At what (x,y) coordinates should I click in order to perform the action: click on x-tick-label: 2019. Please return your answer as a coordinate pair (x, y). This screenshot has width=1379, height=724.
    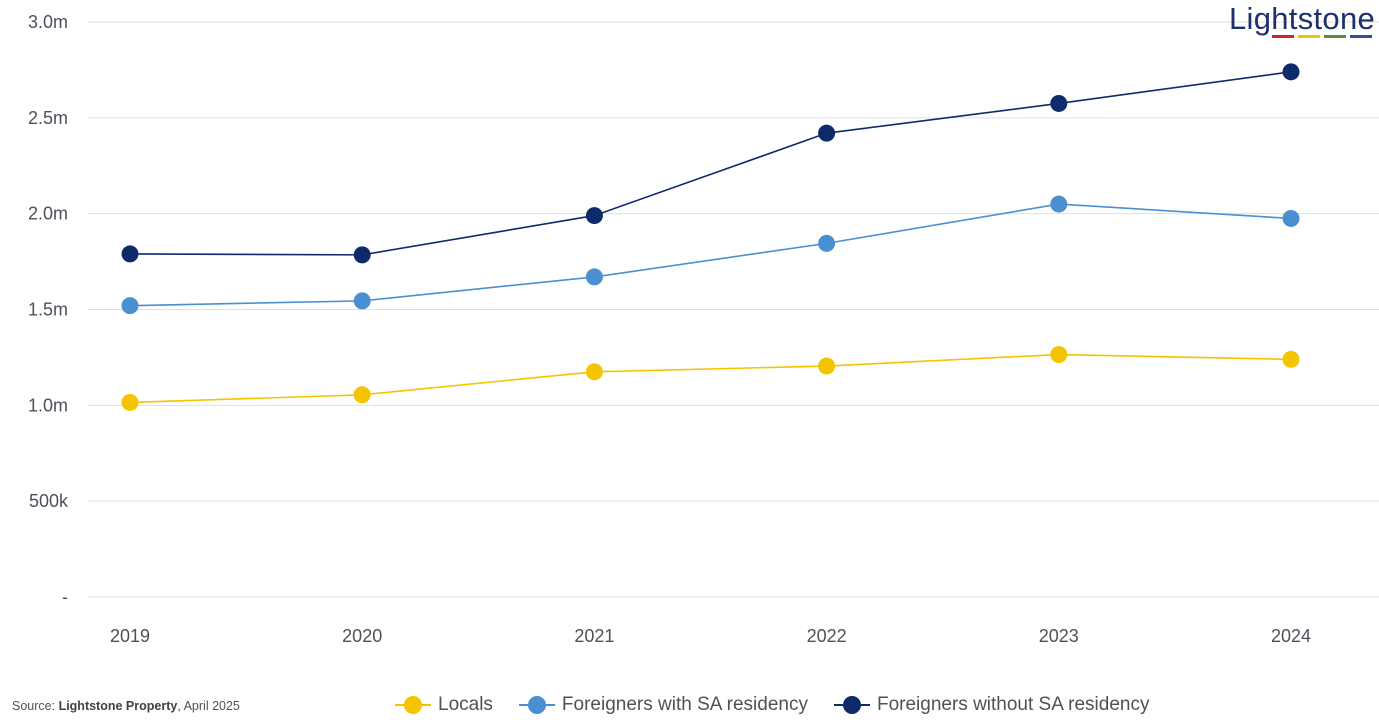
    Looking at the image, I should click on (130, 636).